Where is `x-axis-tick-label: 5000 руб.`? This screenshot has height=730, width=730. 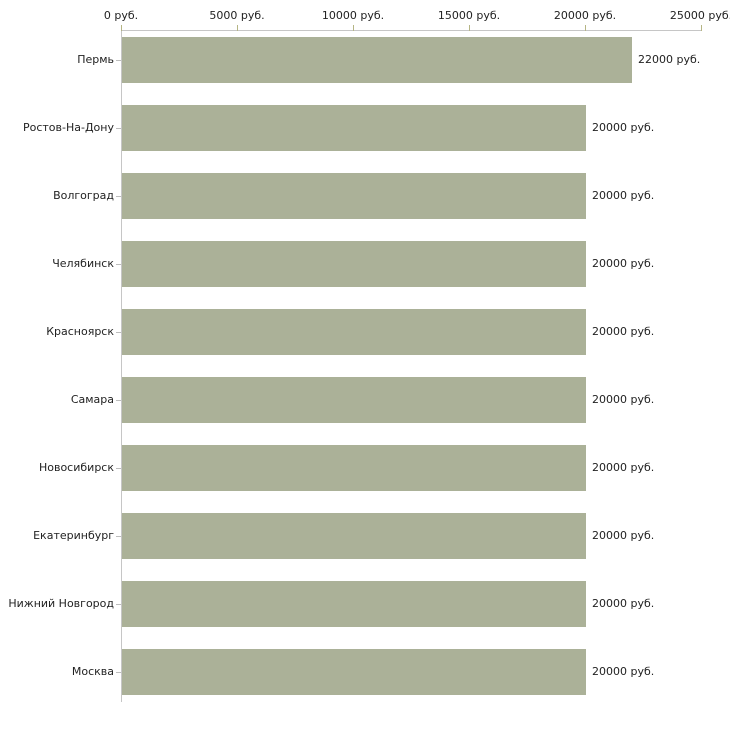
x-axis-tick-label: 5000 руб. is located at coordinates (237, 15).